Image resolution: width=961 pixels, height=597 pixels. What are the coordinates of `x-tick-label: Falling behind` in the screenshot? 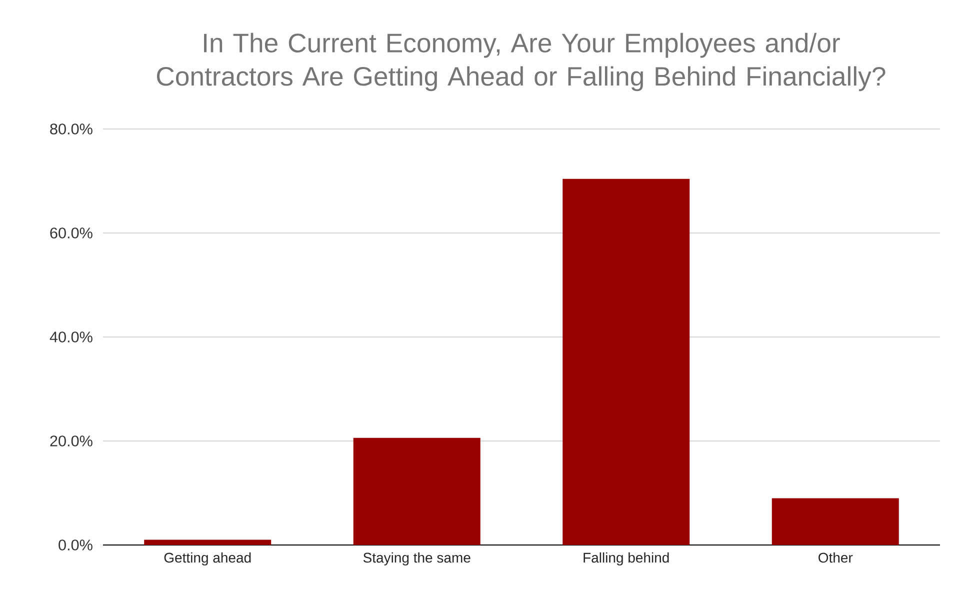 It's located at (626, 559).